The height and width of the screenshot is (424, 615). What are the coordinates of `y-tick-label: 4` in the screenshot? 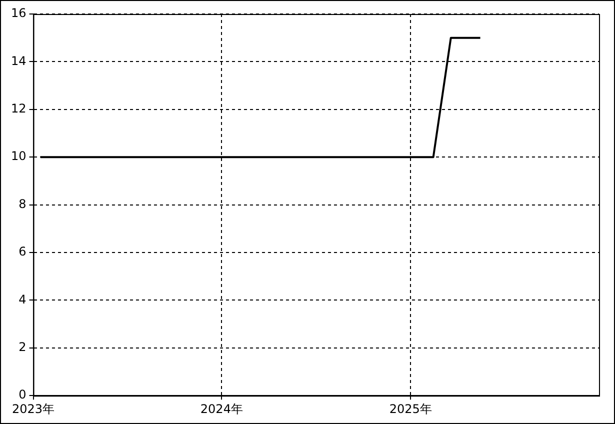 It's located at (22, 299).